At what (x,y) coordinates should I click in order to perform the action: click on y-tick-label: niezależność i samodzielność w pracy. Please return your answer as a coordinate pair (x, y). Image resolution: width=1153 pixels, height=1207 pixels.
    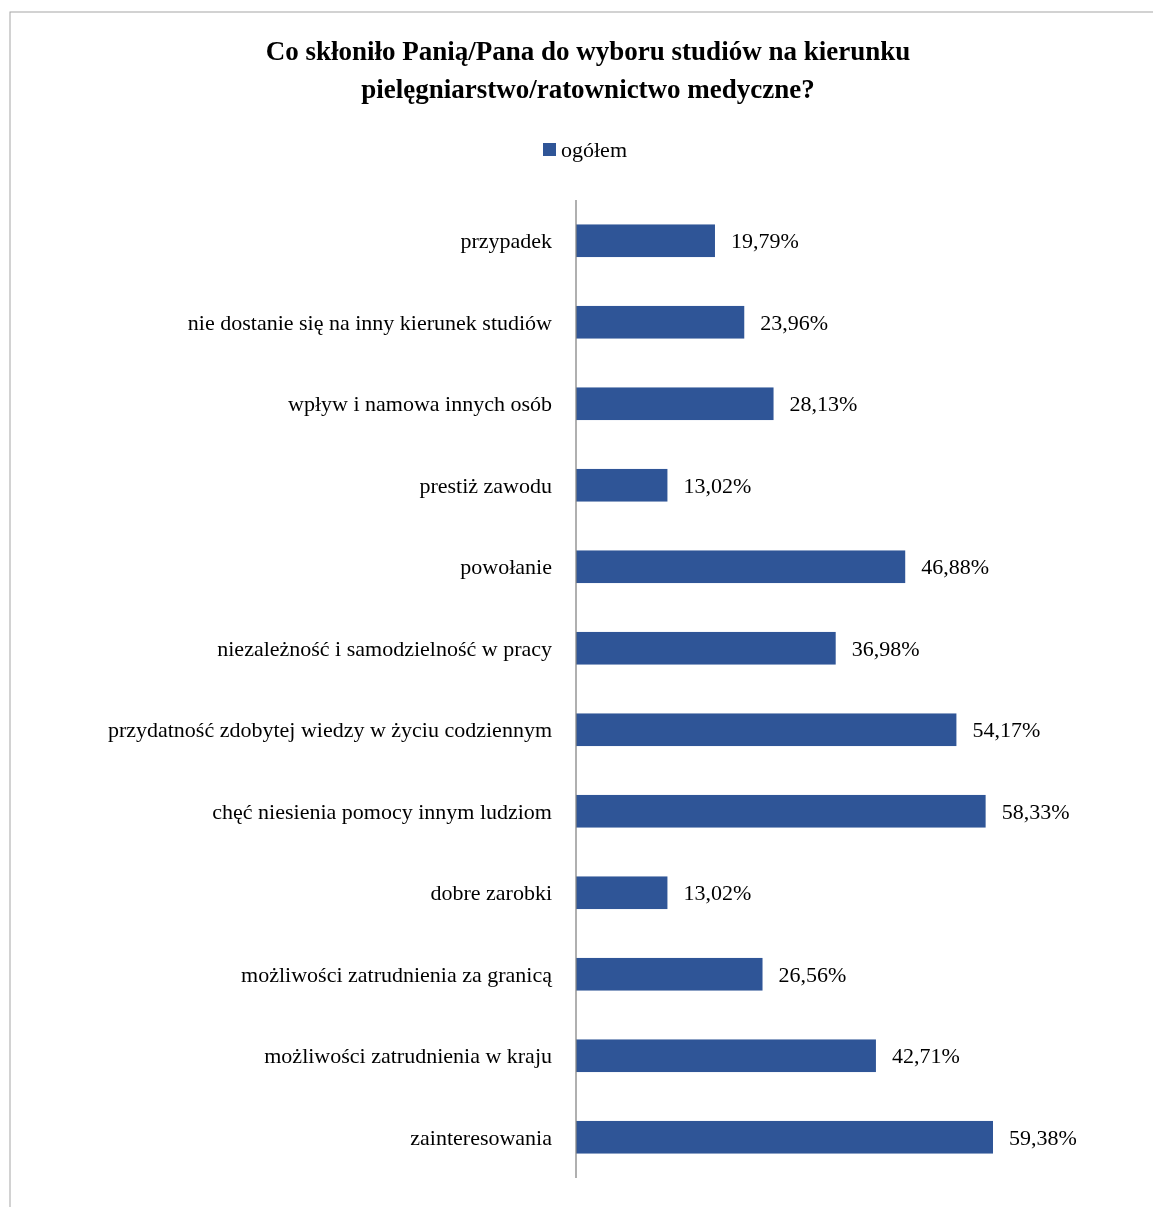
    Looking at the image, I should click on (384, 648).